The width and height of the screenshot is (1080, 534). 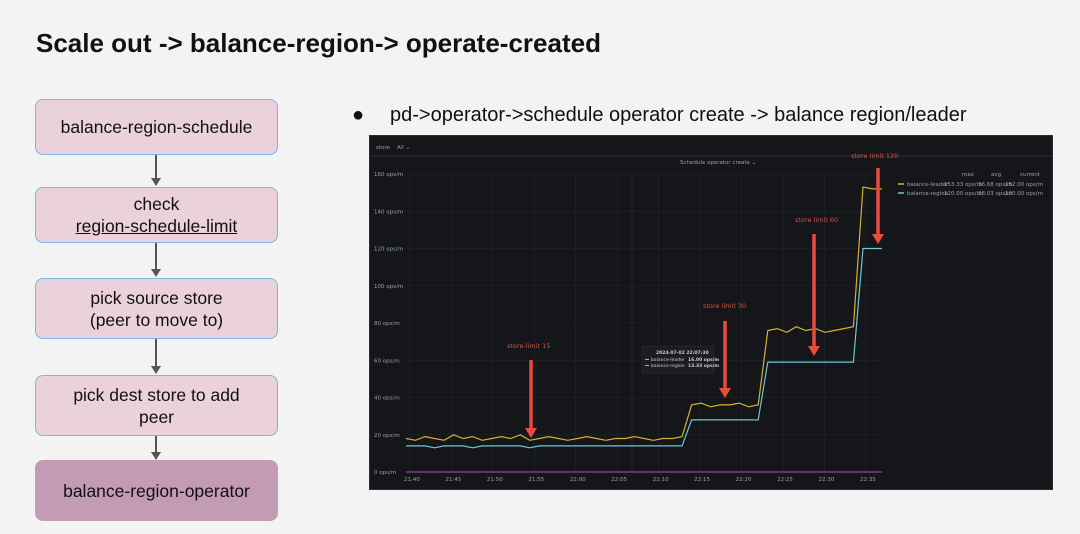 What do you see at coordinates (744, 480) in the screenshot?
I see `x-tick-label: 22:20` at bounding box center [744, 480].